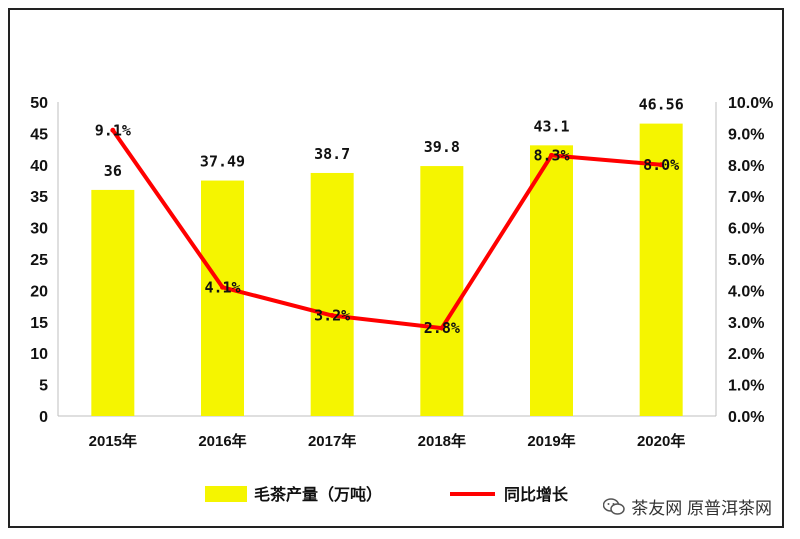  Describe the element at coordinates (39, 134) in the screenshot. I see `y-left-tick-label: 45` at that location.